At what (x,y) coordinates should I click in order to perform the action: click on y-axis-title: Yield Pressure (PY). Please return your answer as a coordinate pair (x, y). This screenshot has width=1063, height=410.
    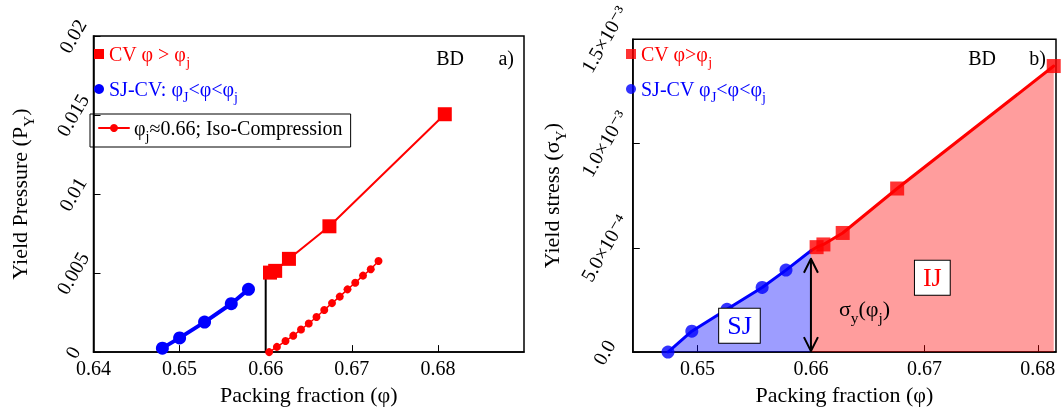
    Looking at the image, I should click on (21, 194).